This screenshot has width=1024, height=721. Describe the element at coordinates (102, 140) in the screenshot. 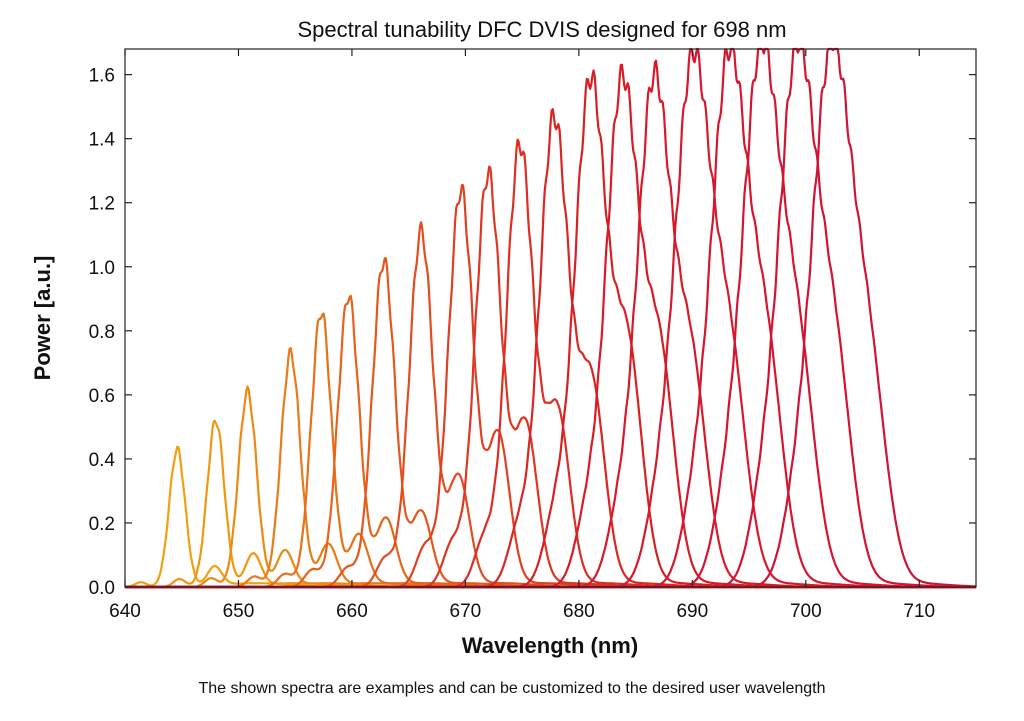

I see `y-tick-label: 1.4` at that location.